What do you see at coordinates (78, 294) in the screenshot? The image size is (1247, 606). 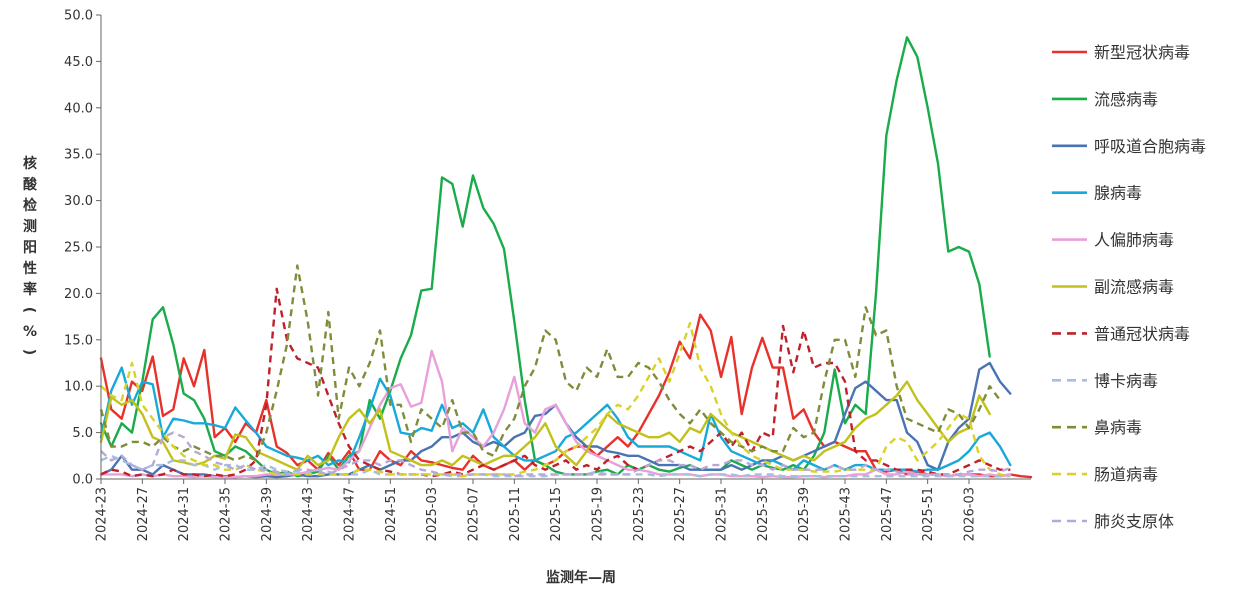 I see `y-tick-label: 20.0` at bounding box center [78, 294].